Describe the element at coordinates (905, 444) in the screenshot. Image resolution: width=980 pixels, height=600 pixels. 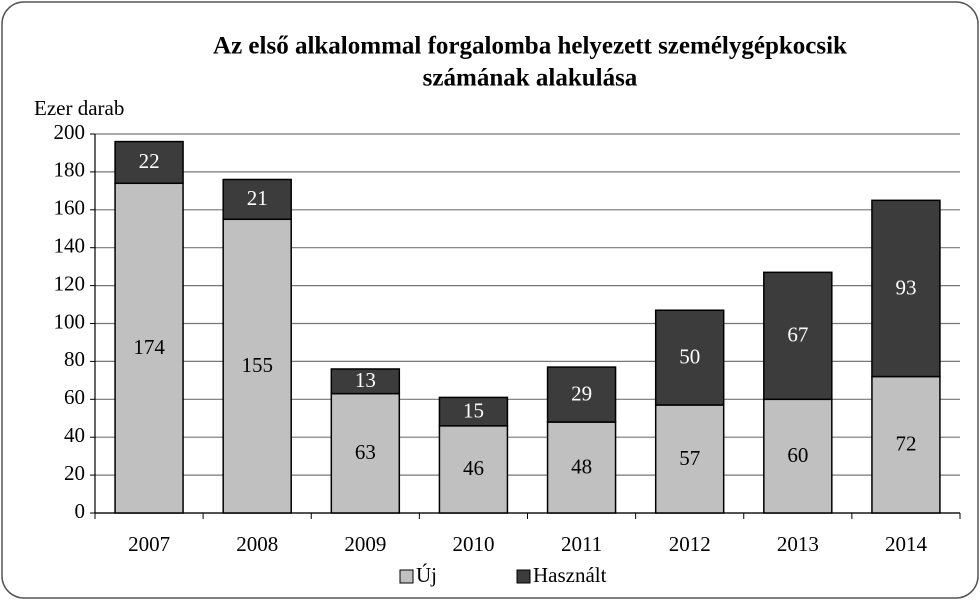
I see `data-label: 72` at that location.